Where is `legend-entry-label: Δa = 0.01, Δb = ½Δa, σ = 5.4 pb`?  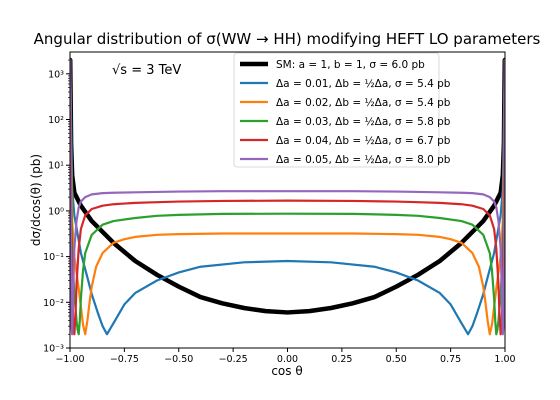 legend-entry-label: Δa = 0.01, Δb = ½Δa, σ = 5.4 pb is located at coordinates (363, 84).